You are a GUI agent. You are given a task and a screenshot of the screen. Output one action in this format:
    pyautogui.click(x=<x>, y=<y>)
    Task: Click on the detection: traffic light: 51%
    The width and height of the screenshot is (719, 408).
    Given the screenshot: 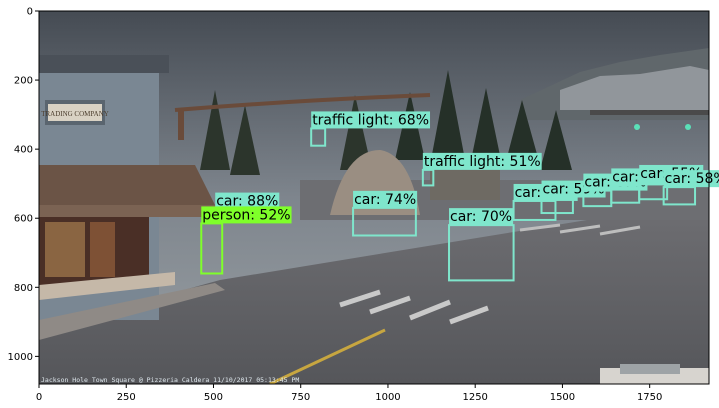 What is the action you would take?
    pyautogui.click(x=481, y=169)
    